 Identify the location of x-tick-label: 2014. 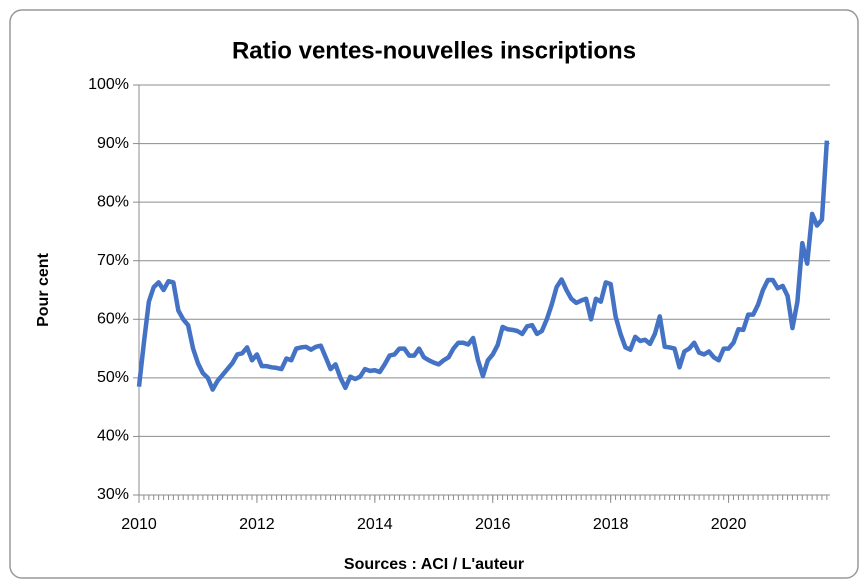
(375, 524).